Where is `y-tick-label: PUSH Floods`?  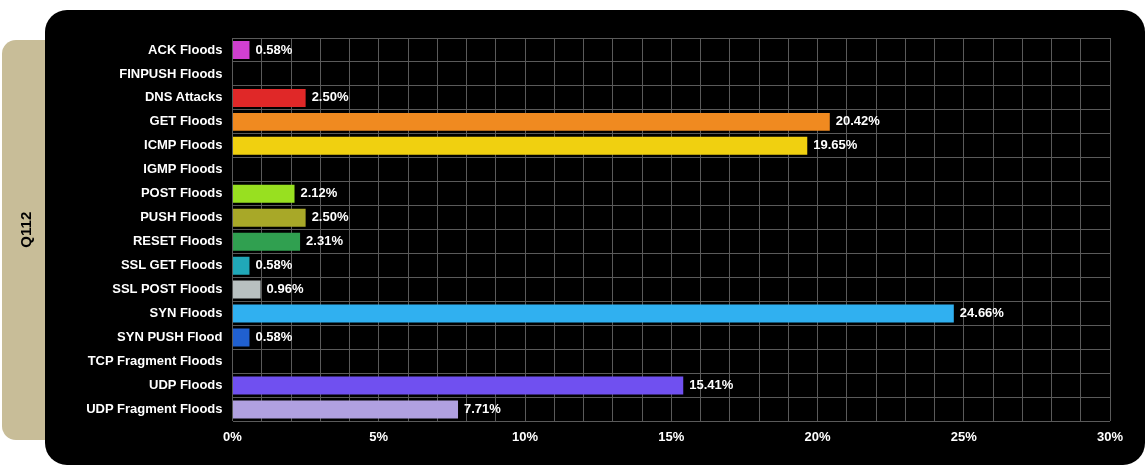 y-tick-label: PUSH Floods is located at coordinates (181, 217).